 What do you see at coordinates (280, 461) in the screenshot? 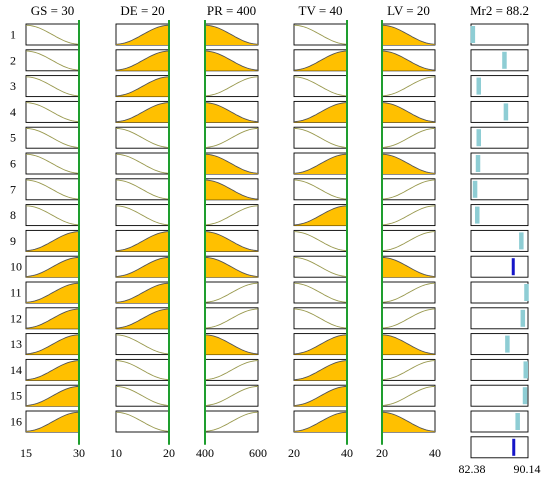
I see `axis-ticks: 15 30 10 20 400 600 20 40 20 40 82.38 90.14` at bounding box center [280, 461].